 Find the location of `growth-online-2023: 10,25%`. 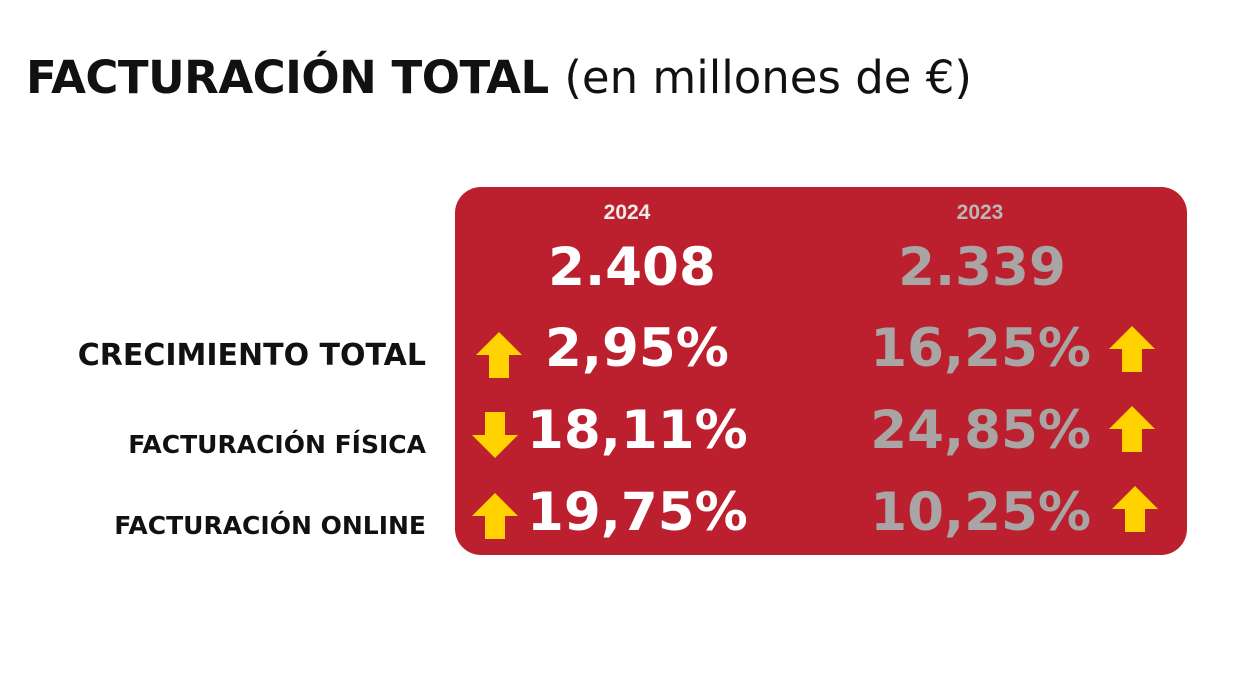

growth-online-2023: 10,25% is located at coordinates (980, 512).